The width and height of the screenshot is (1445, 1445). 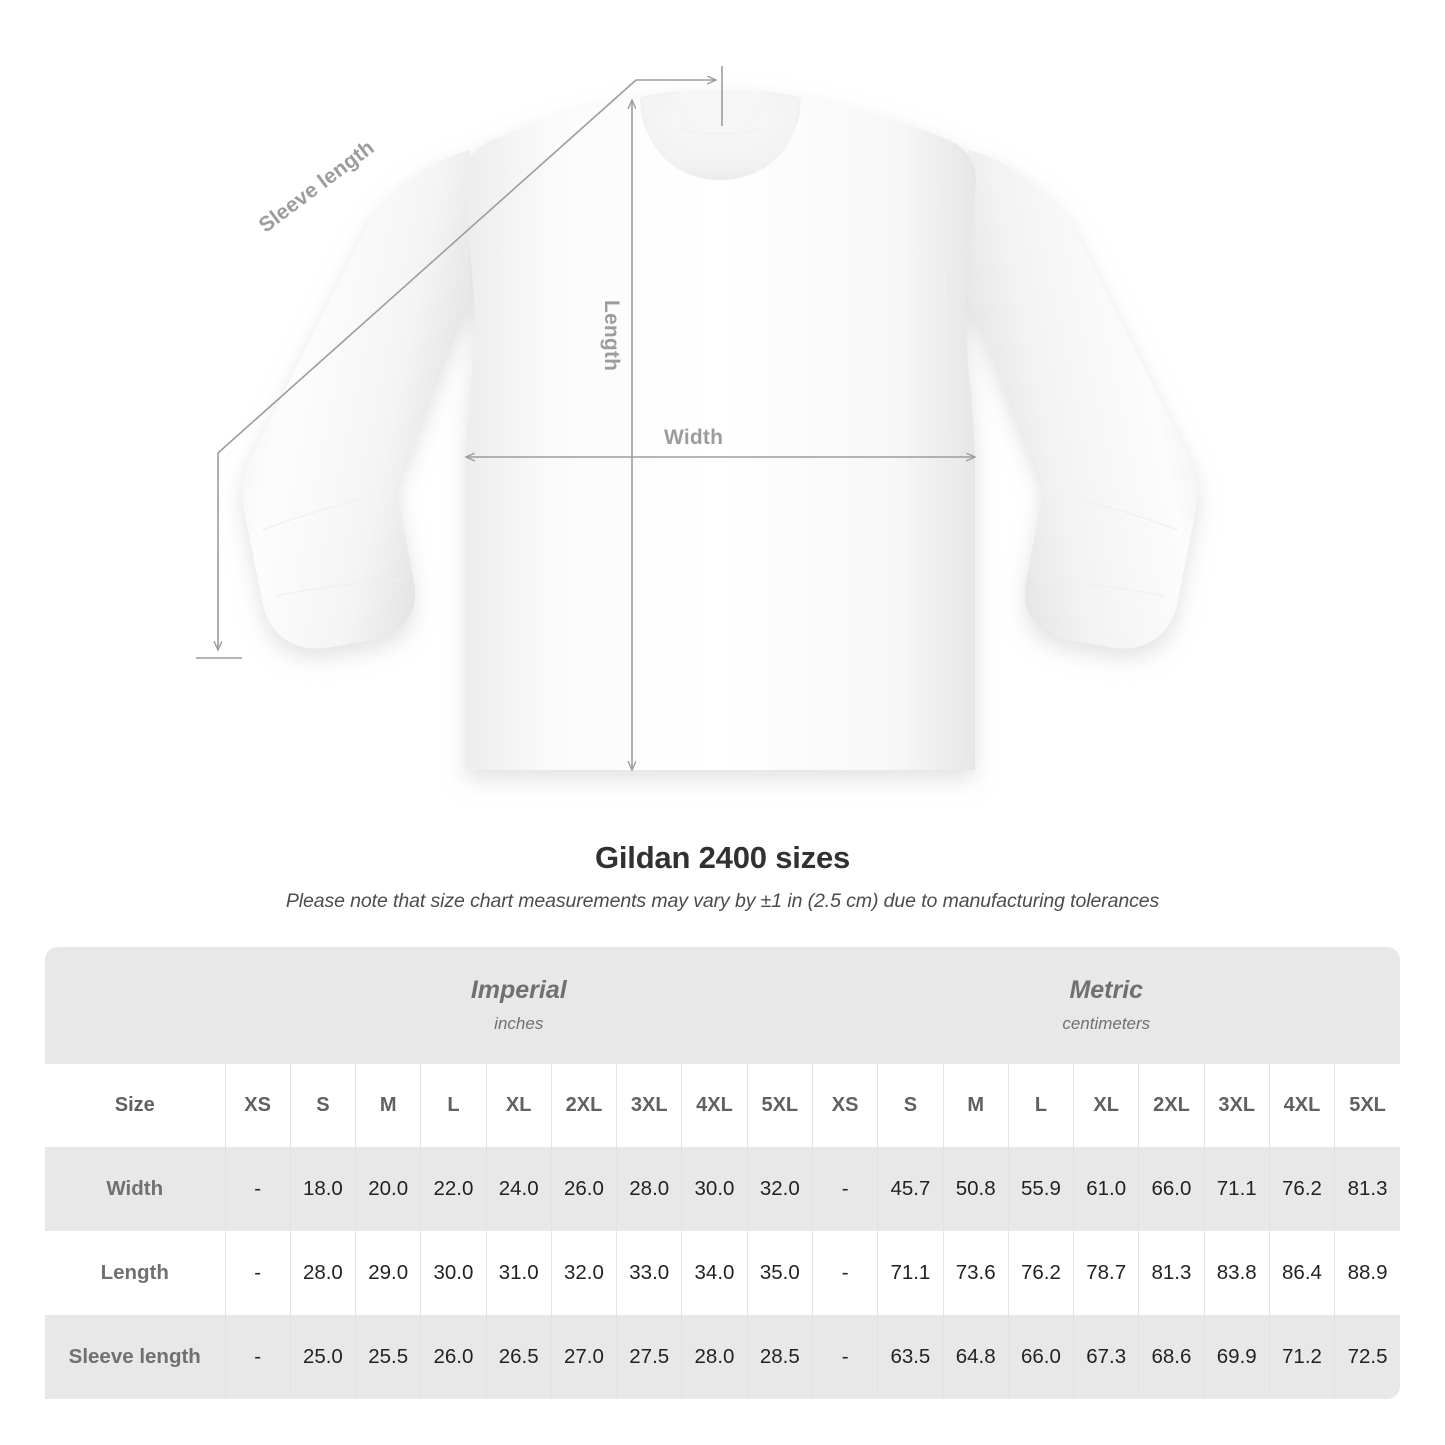 What do you see at coordinates (649, 1273) in the screenshot?
I see `measurement-cell: 33.0` at bounding box center [649, 1273].